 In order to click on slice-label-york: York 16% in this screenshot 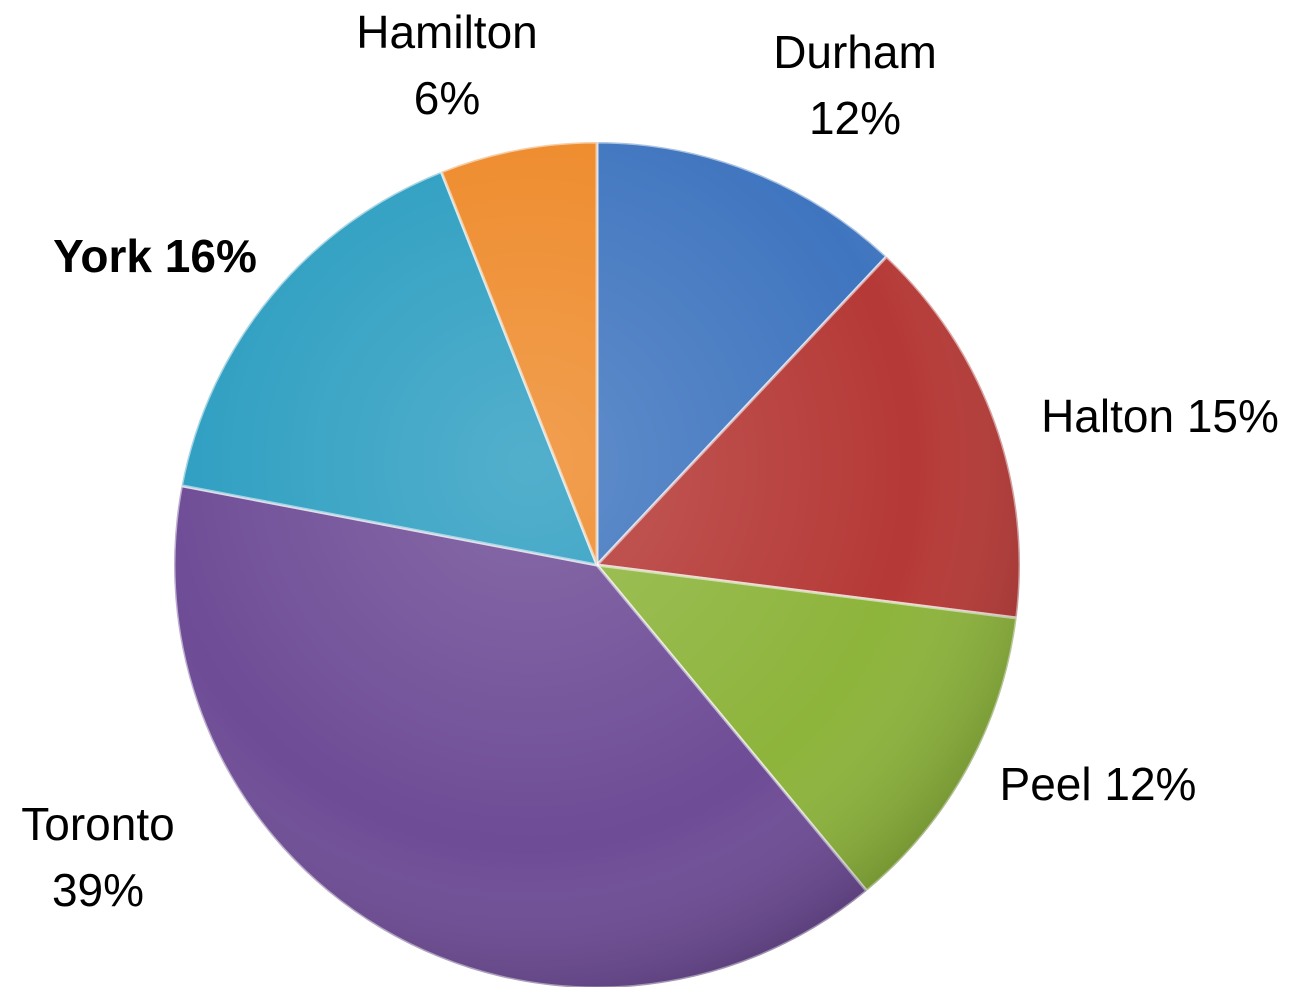, I will do `click(155, 256)`.